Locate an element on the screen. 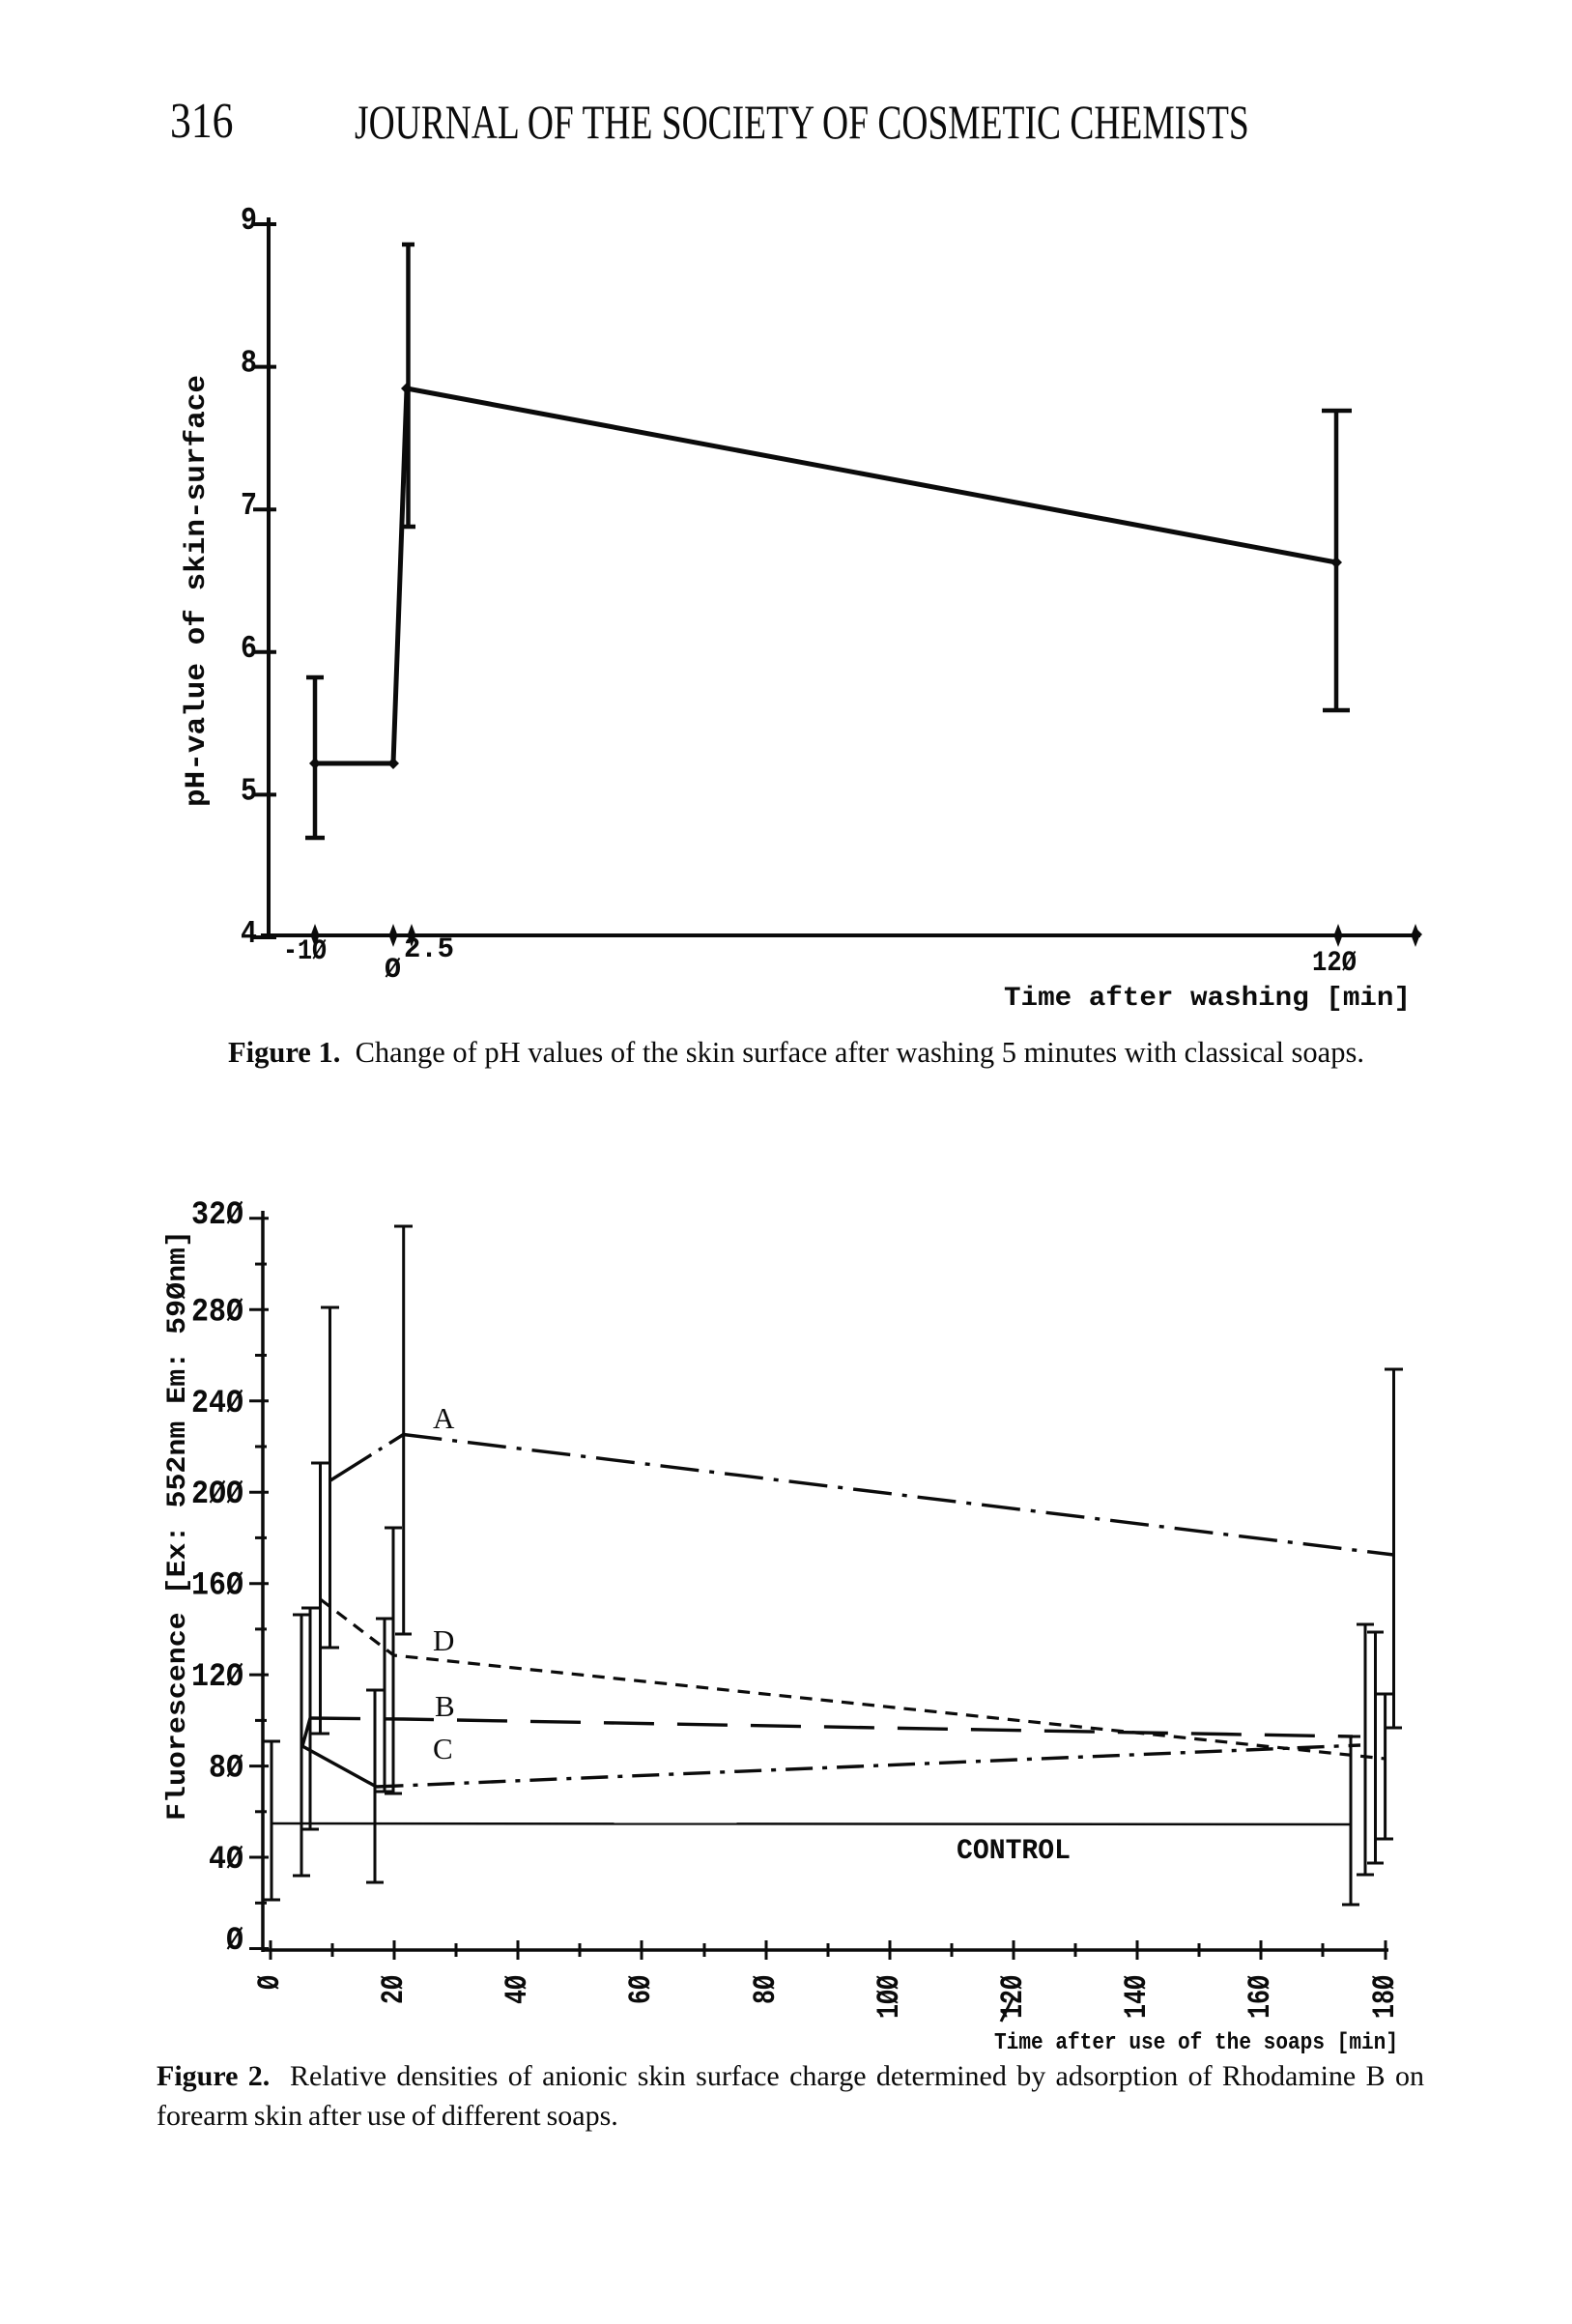  svg-text: C is located at coordinates (443, 1749).